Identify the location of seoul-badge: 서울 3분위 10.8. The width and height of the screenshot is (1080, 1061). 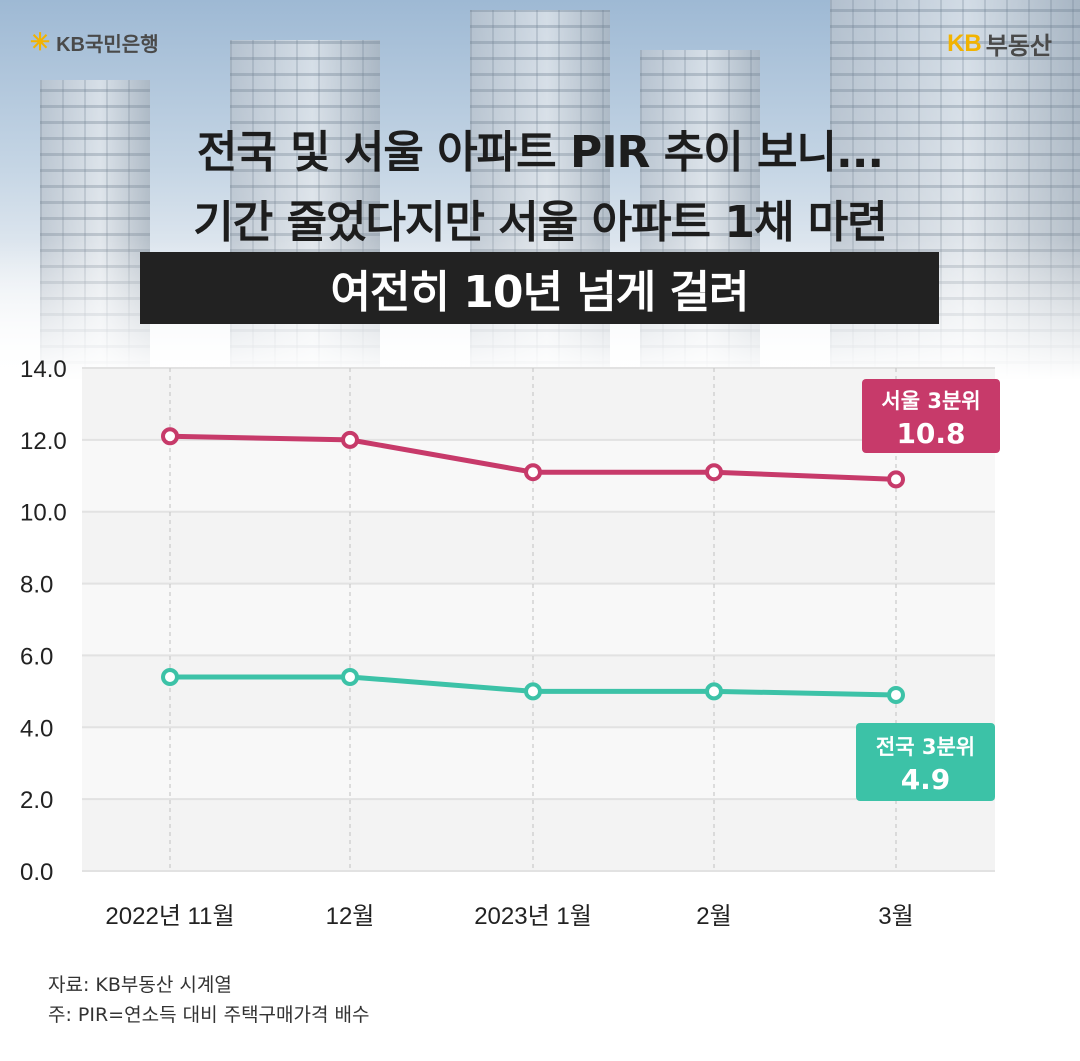
(931, 416).